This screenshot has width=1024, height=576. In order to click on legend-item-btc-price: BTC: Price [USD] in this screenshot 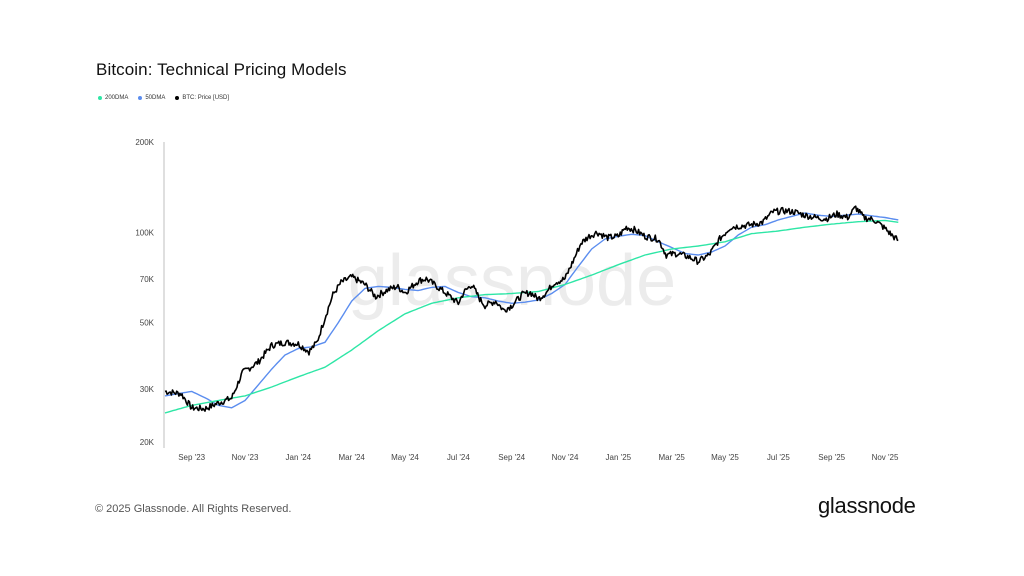, I will do `click(202, 98)`.